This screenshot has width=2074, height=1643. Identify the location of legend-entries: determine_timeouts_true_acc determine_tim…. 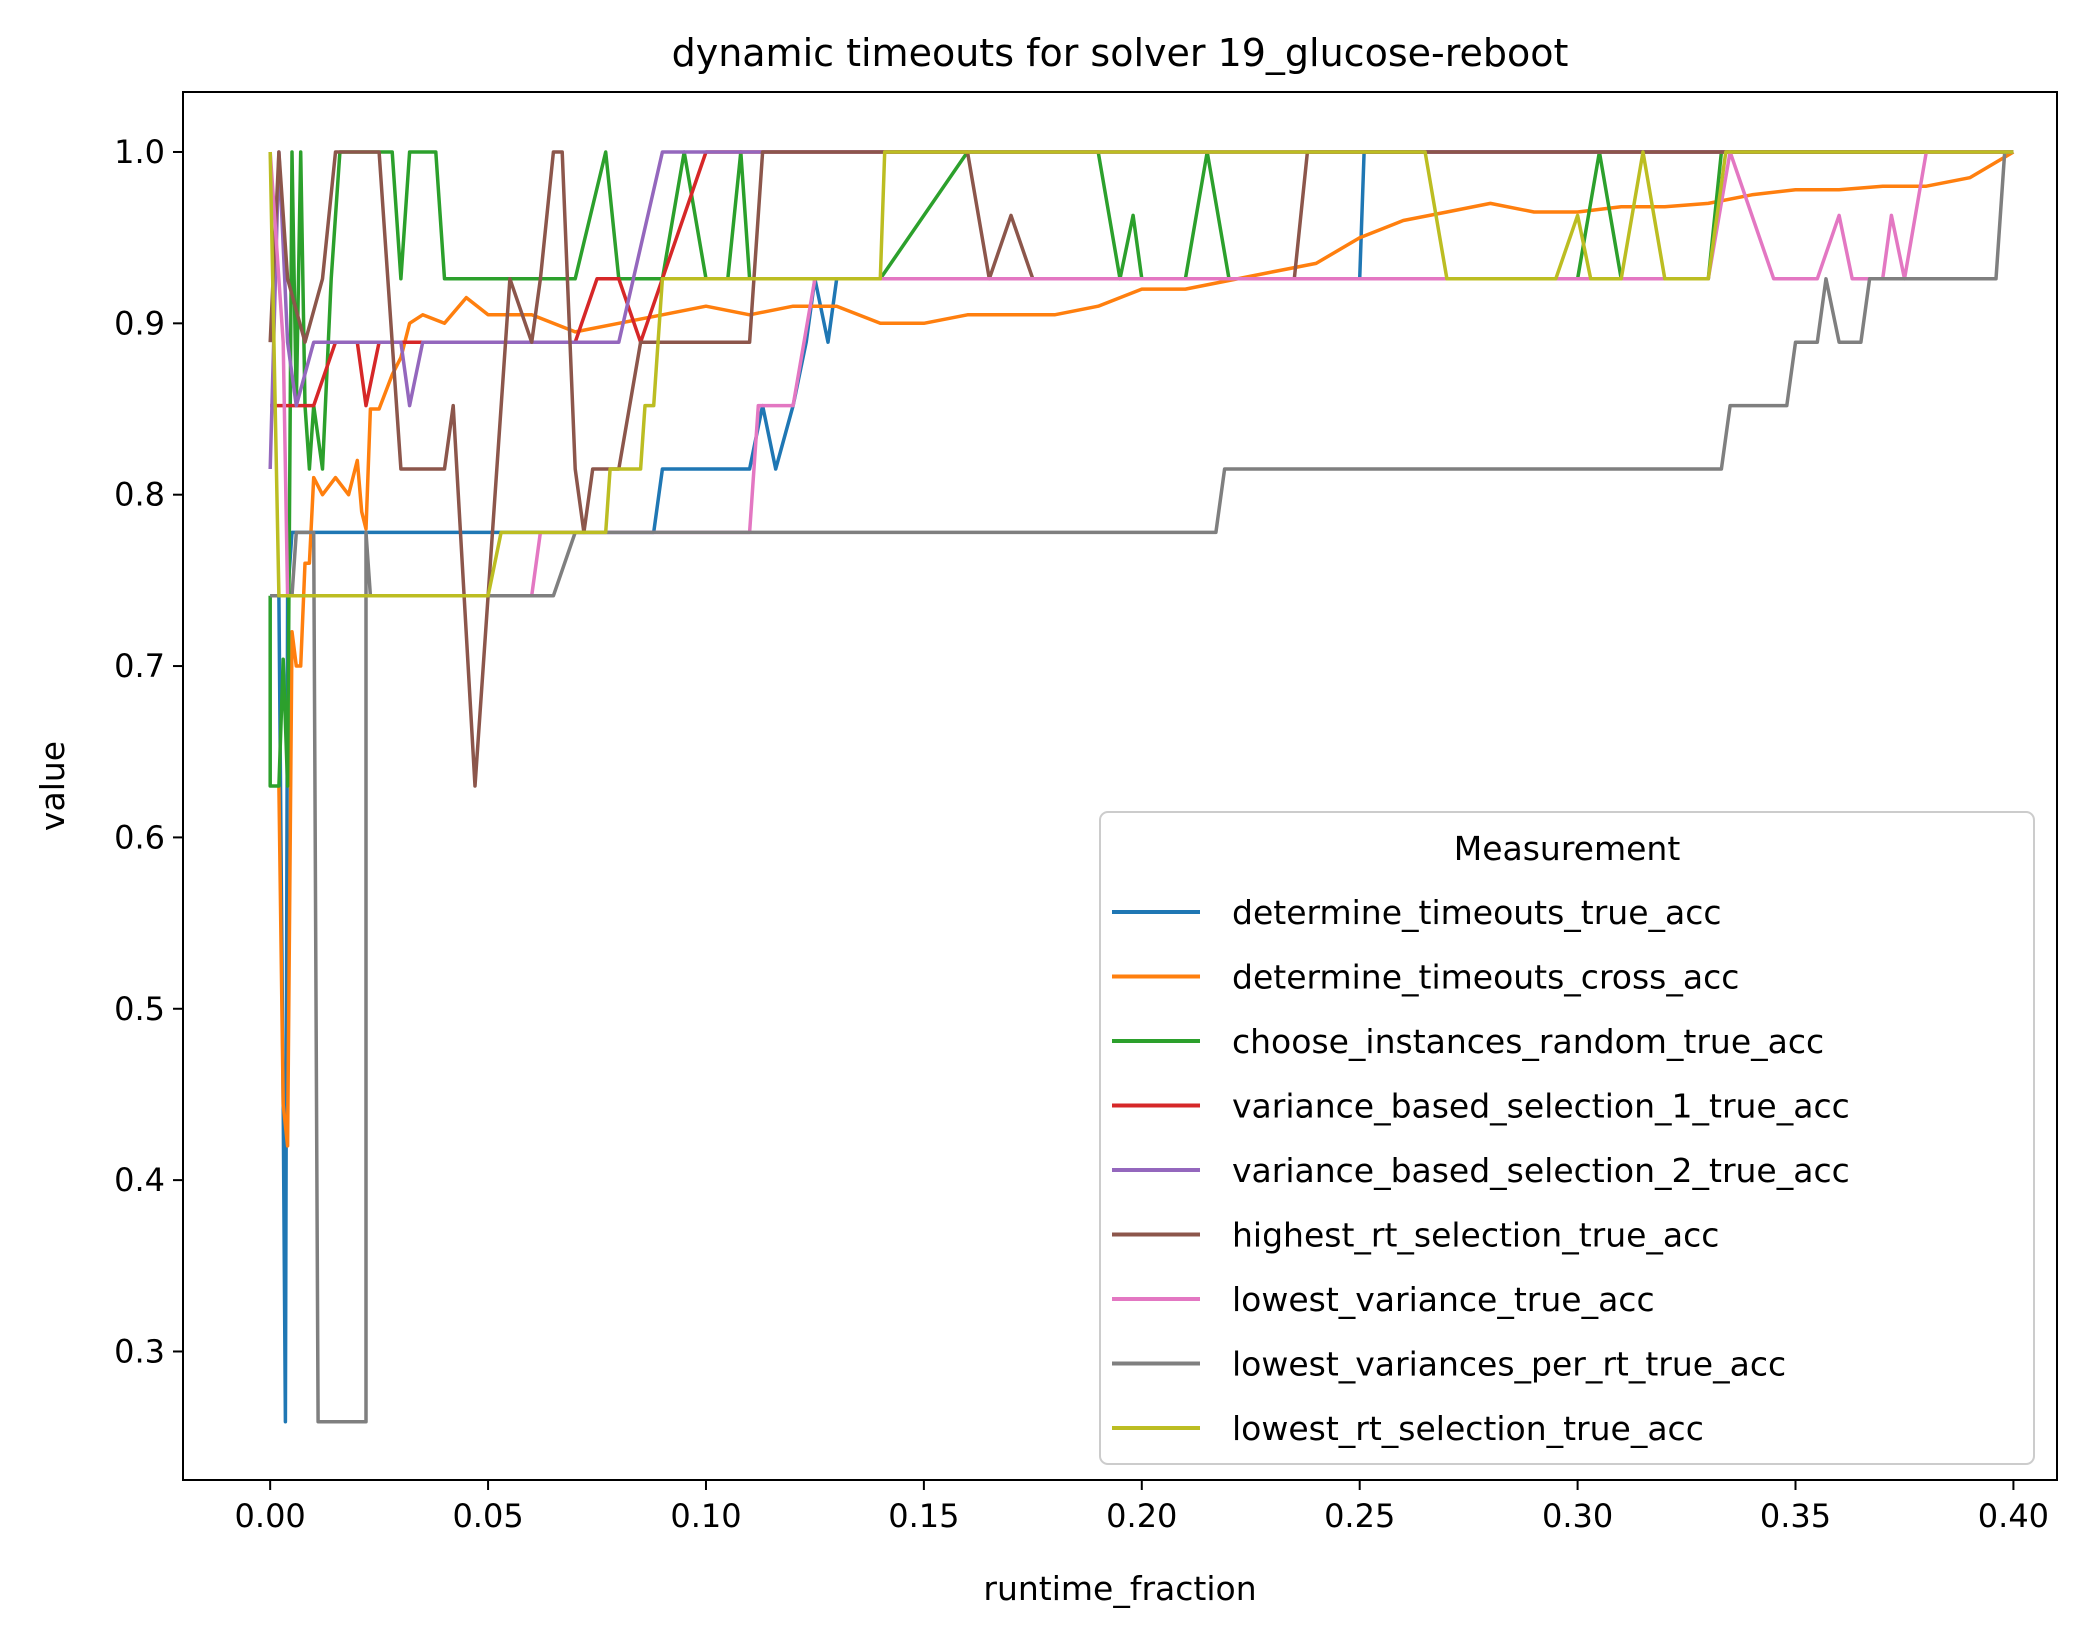
(1481, 1170).